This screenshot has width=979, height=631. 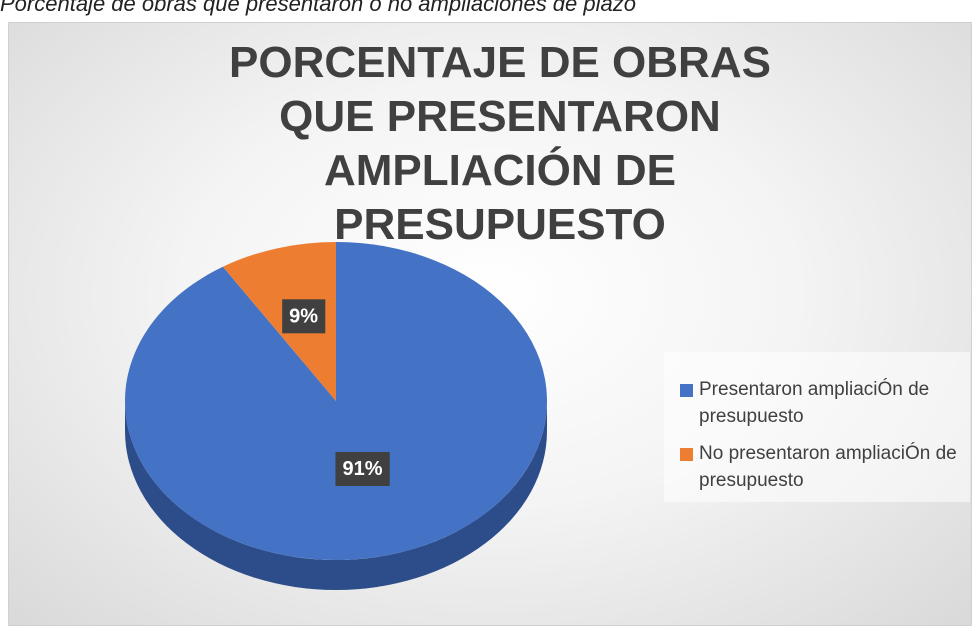 I want to click on pie-side, so click(x=336, y=495).